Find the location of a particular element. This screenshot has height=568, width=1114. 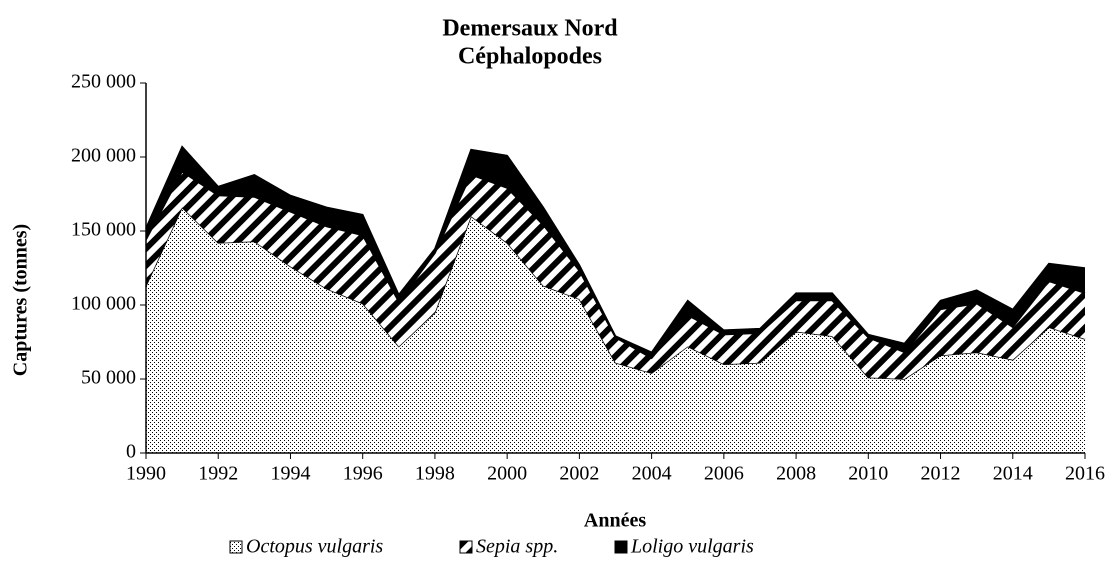

x-tick-label: 2012 is located at coordinates (941, 474).